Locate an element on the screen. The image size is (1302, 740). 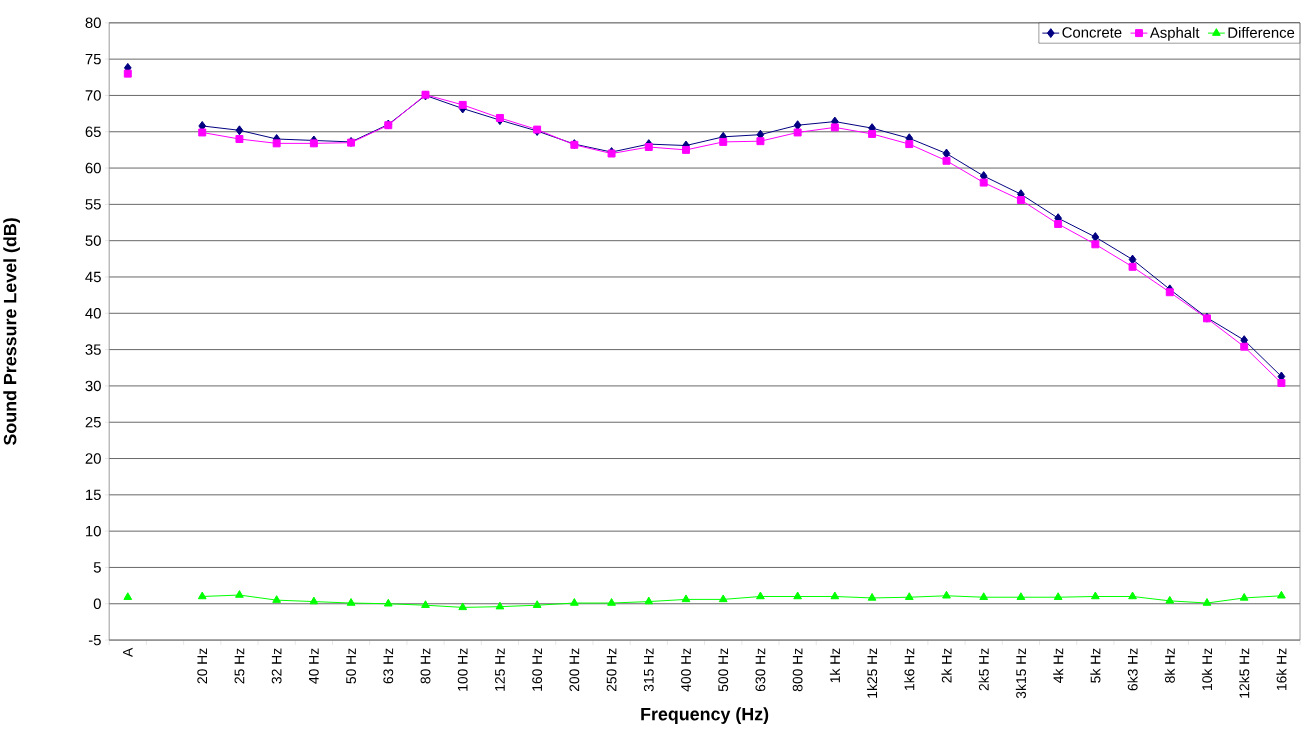
y-tick-label: 55 is located at coordinates (93, 204).